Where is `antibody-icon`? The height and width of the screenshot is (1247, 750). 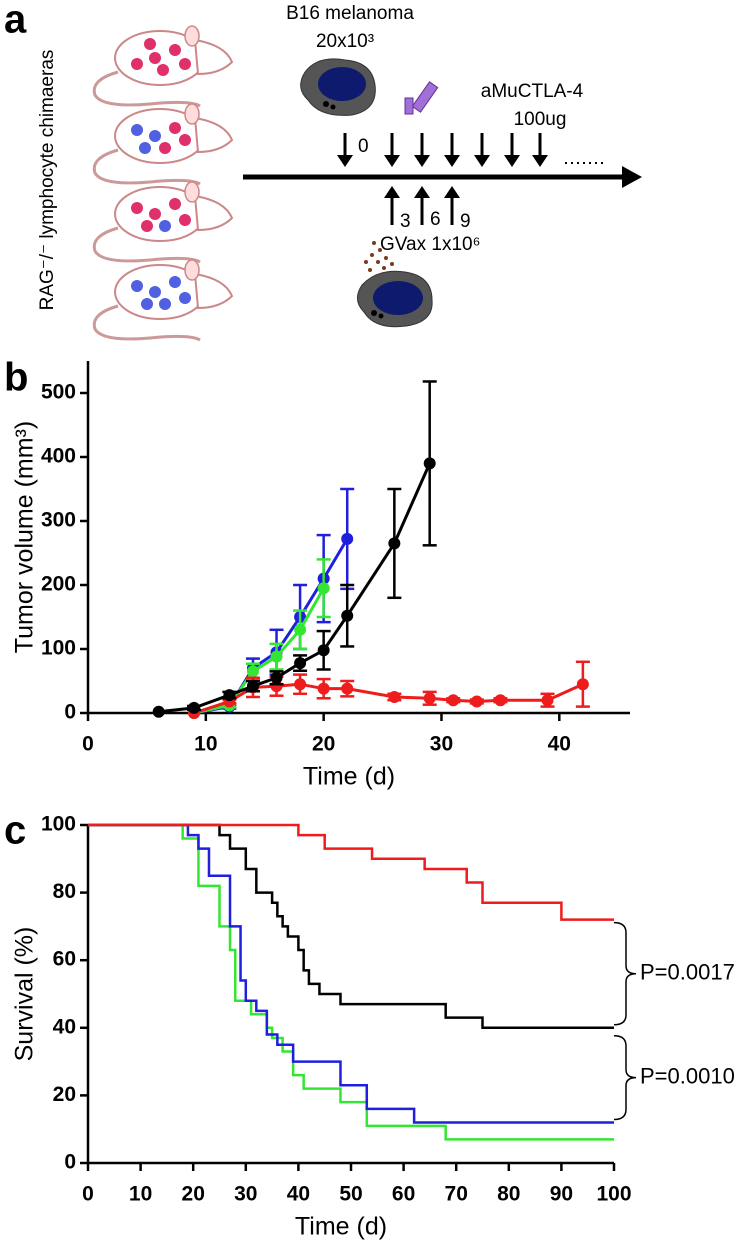
antibody-icon is located at coordinates (421, 98).